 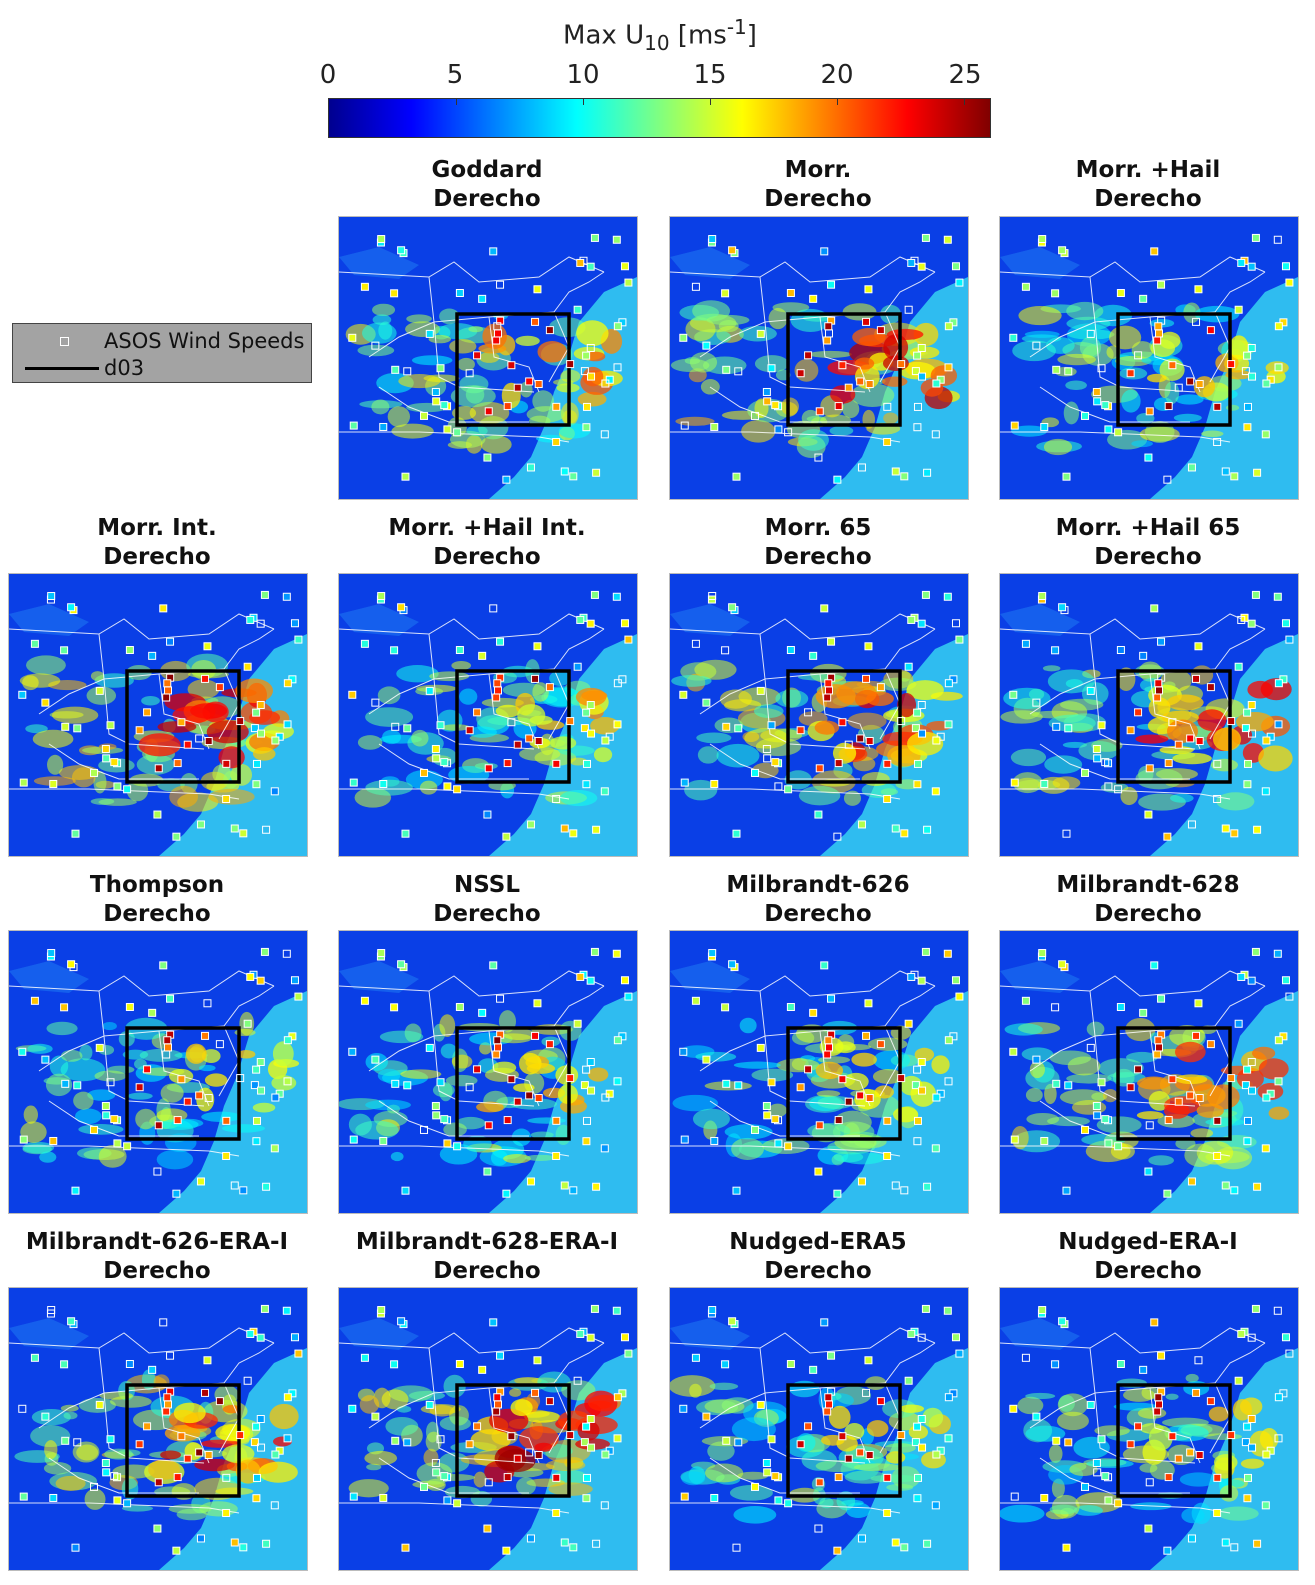 I want to click on domain-line-icon, so click(x=62, y=368).